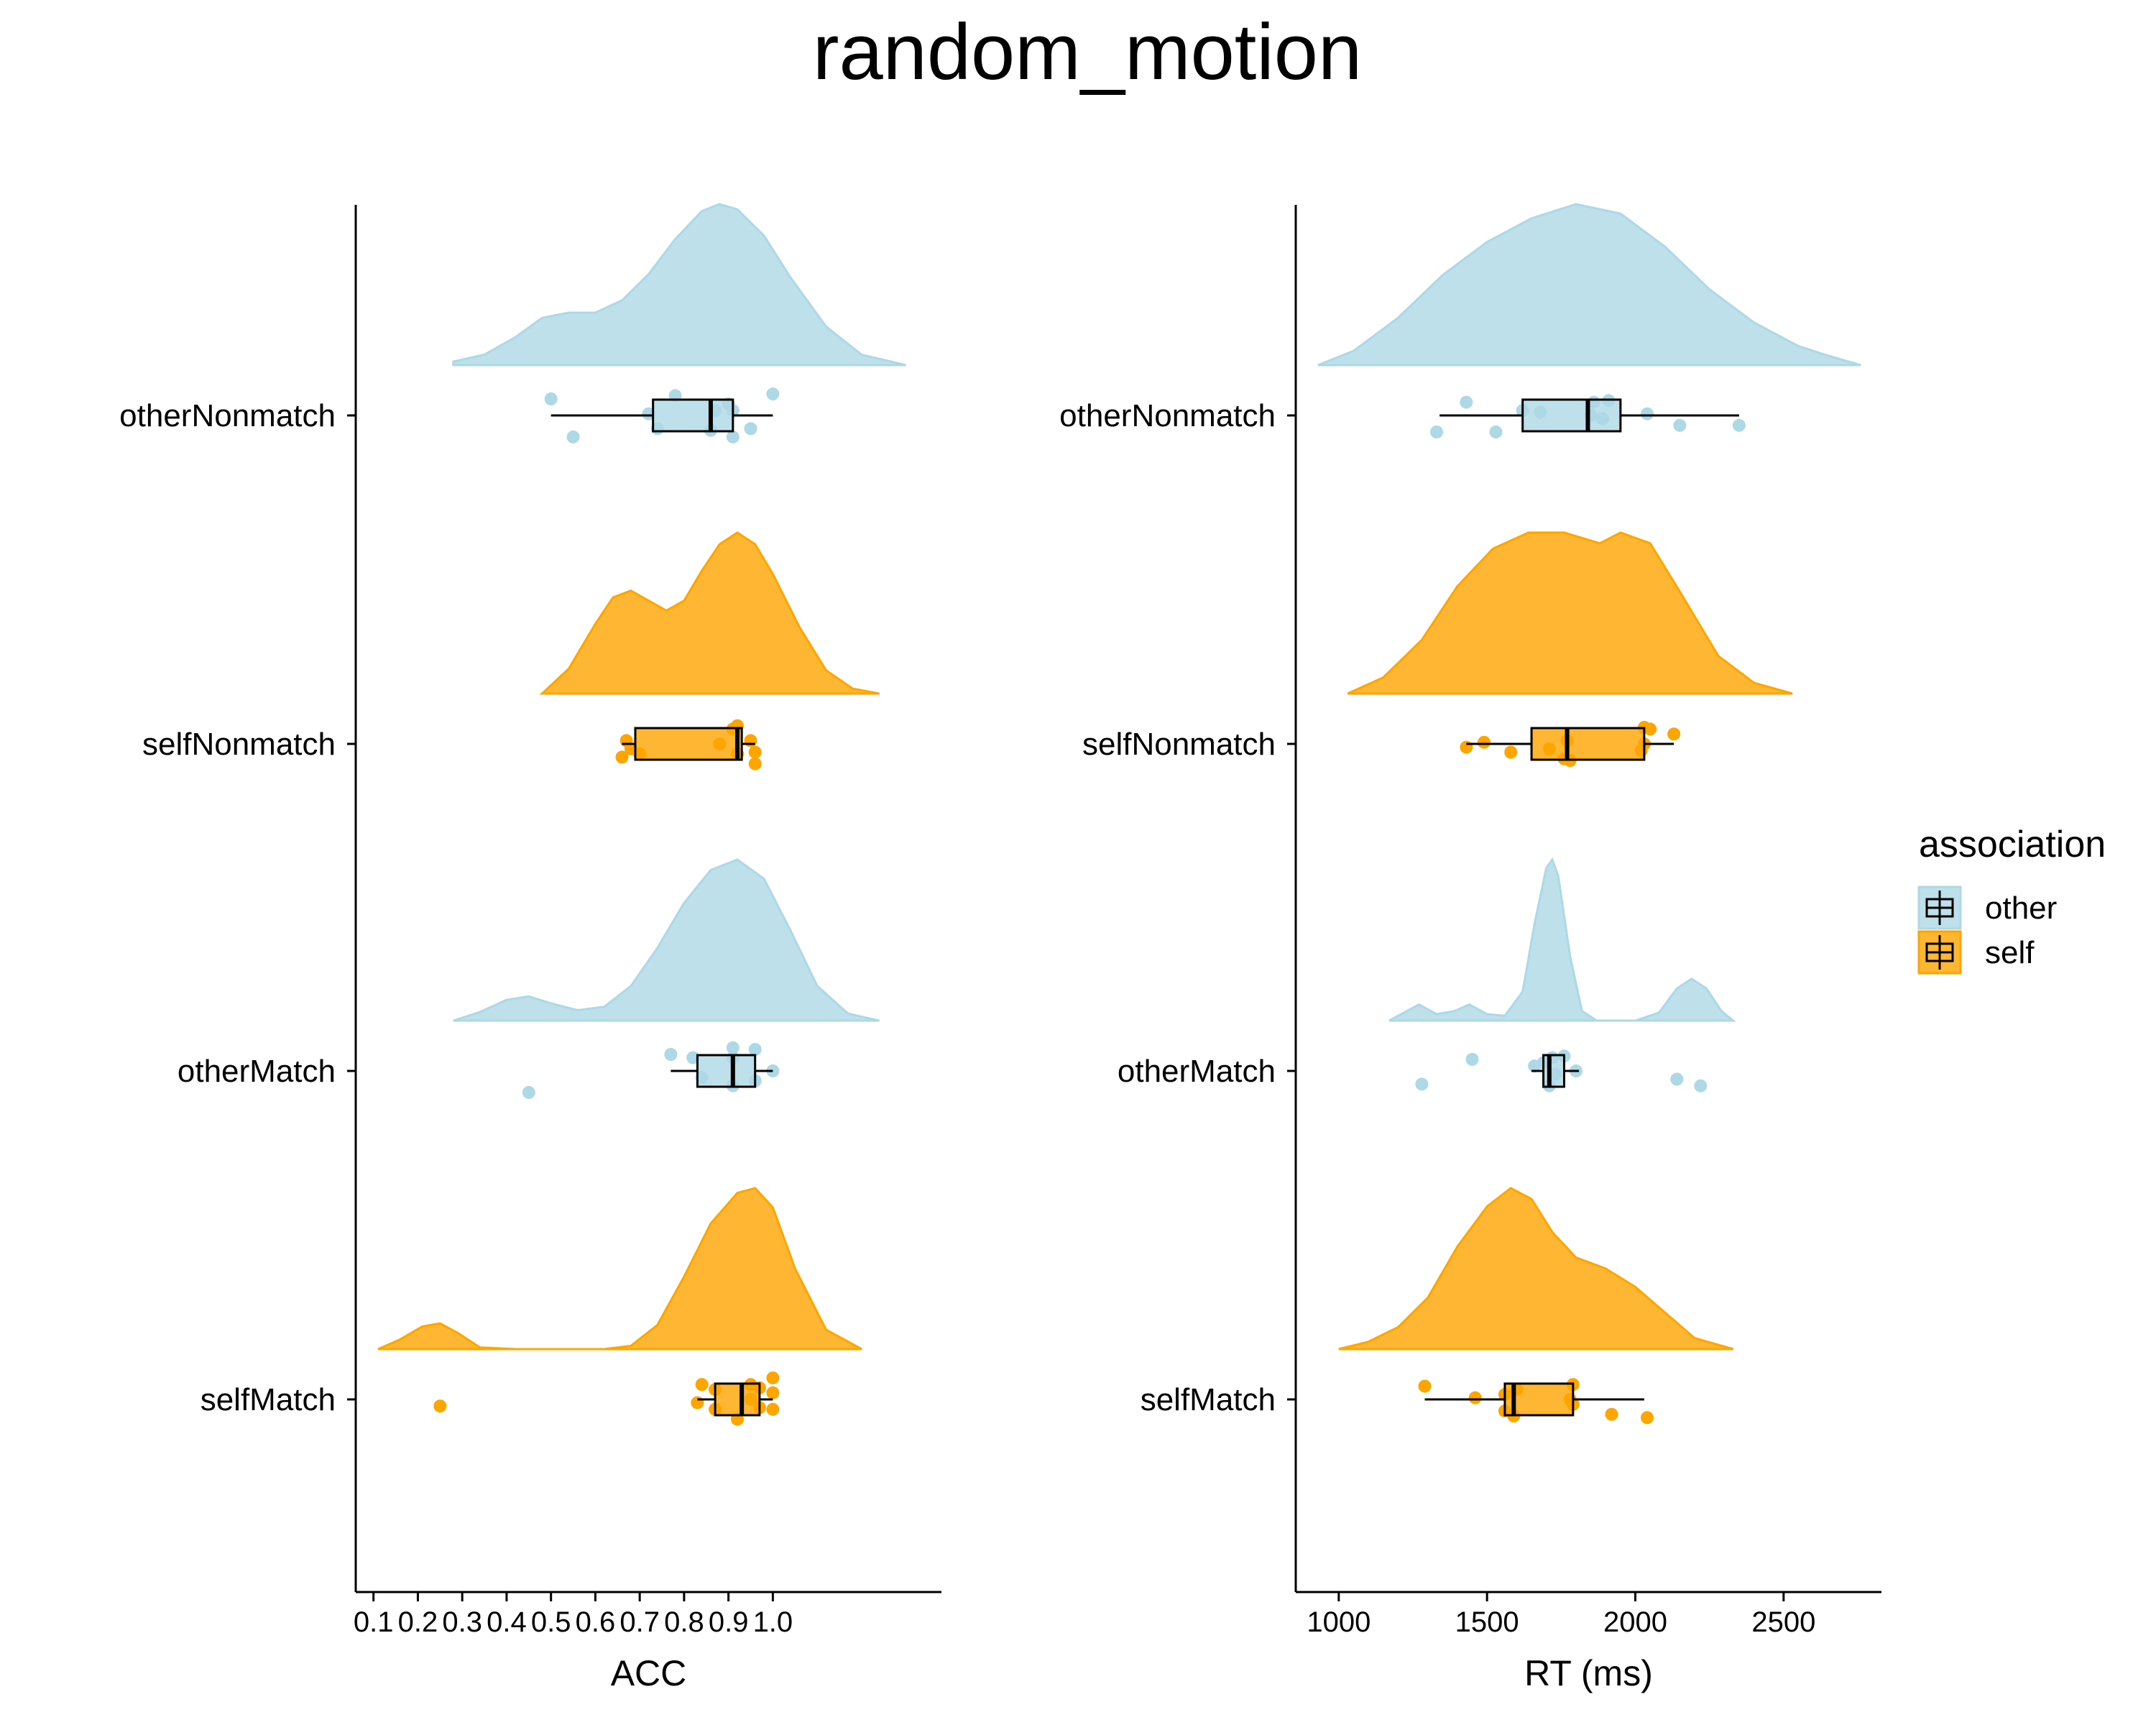 This screenshot has width=2156, height=1725. I want to click on legend-label-other: other, so click(2021, 908).